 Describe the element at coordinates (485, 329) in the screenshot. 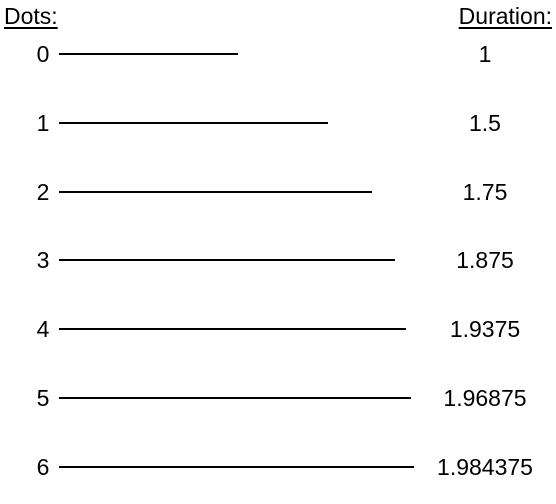

I see `duration-value: 1.9375` at that location.